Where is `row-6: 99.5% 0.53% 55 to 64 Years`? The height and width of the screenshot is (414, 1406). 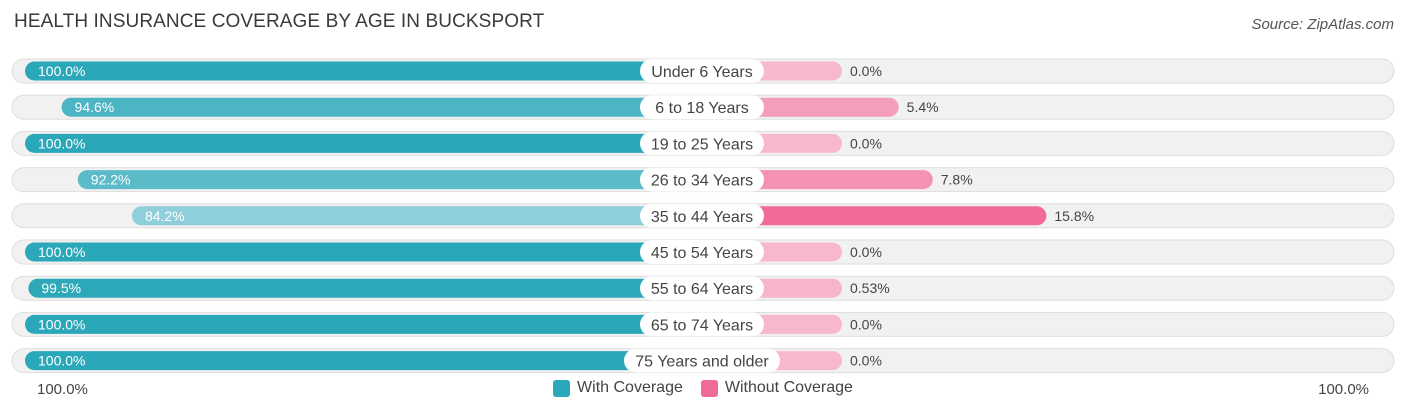
row-6: 99.5% 0.53% 55 to 64 Years is located at coordinates (703, 288).